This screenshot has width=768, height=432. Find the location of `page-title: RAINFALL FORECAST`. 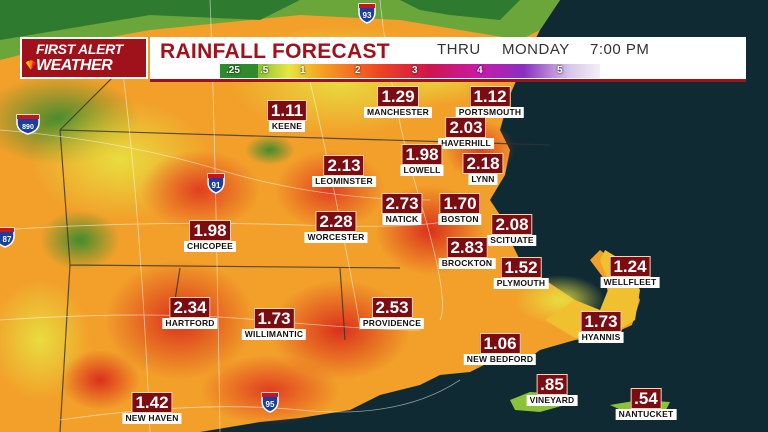

page-title: RAINFALL FORECAST is located at coordinates (275, 51).